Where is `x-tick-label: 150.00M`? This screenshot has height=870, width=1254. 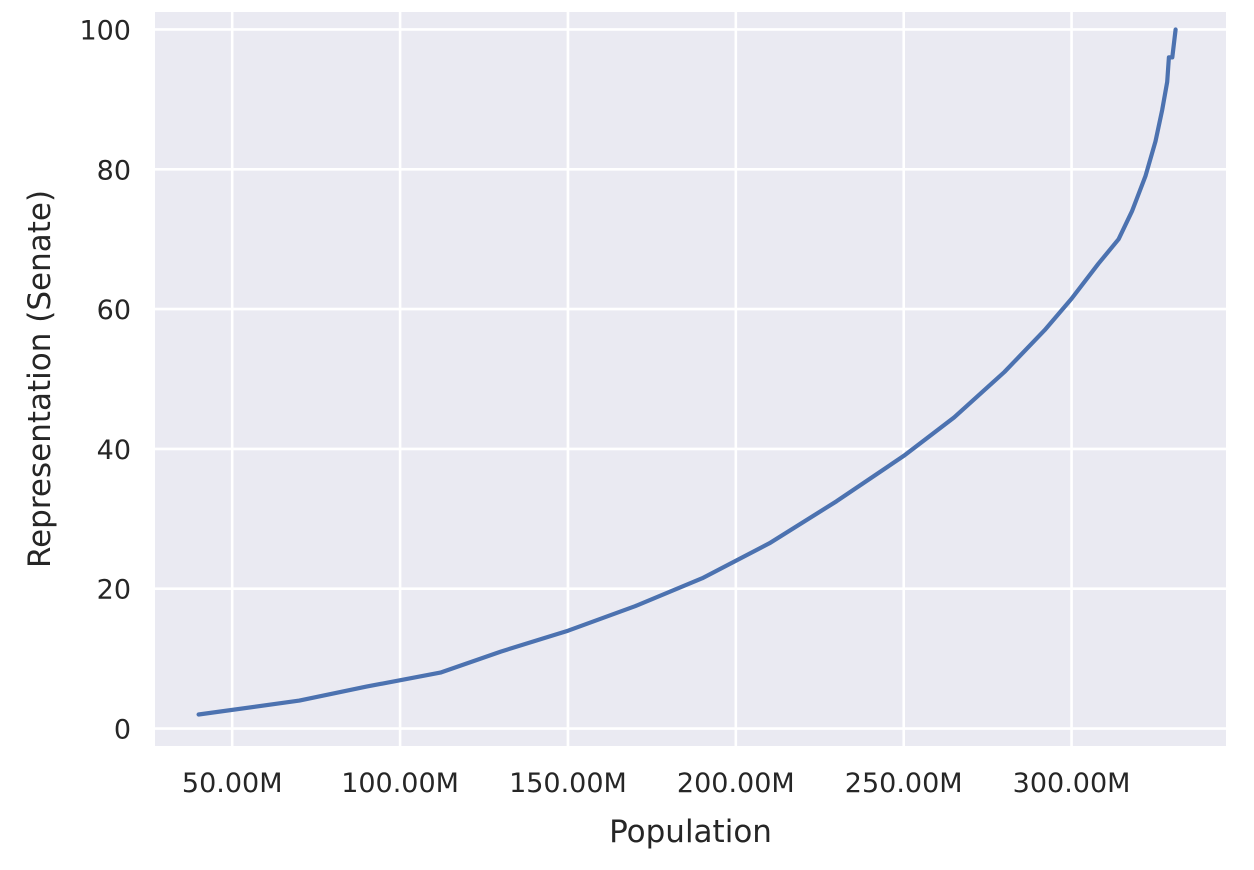 x-tick-label: 150.00M is located at coordinates (568, 783).